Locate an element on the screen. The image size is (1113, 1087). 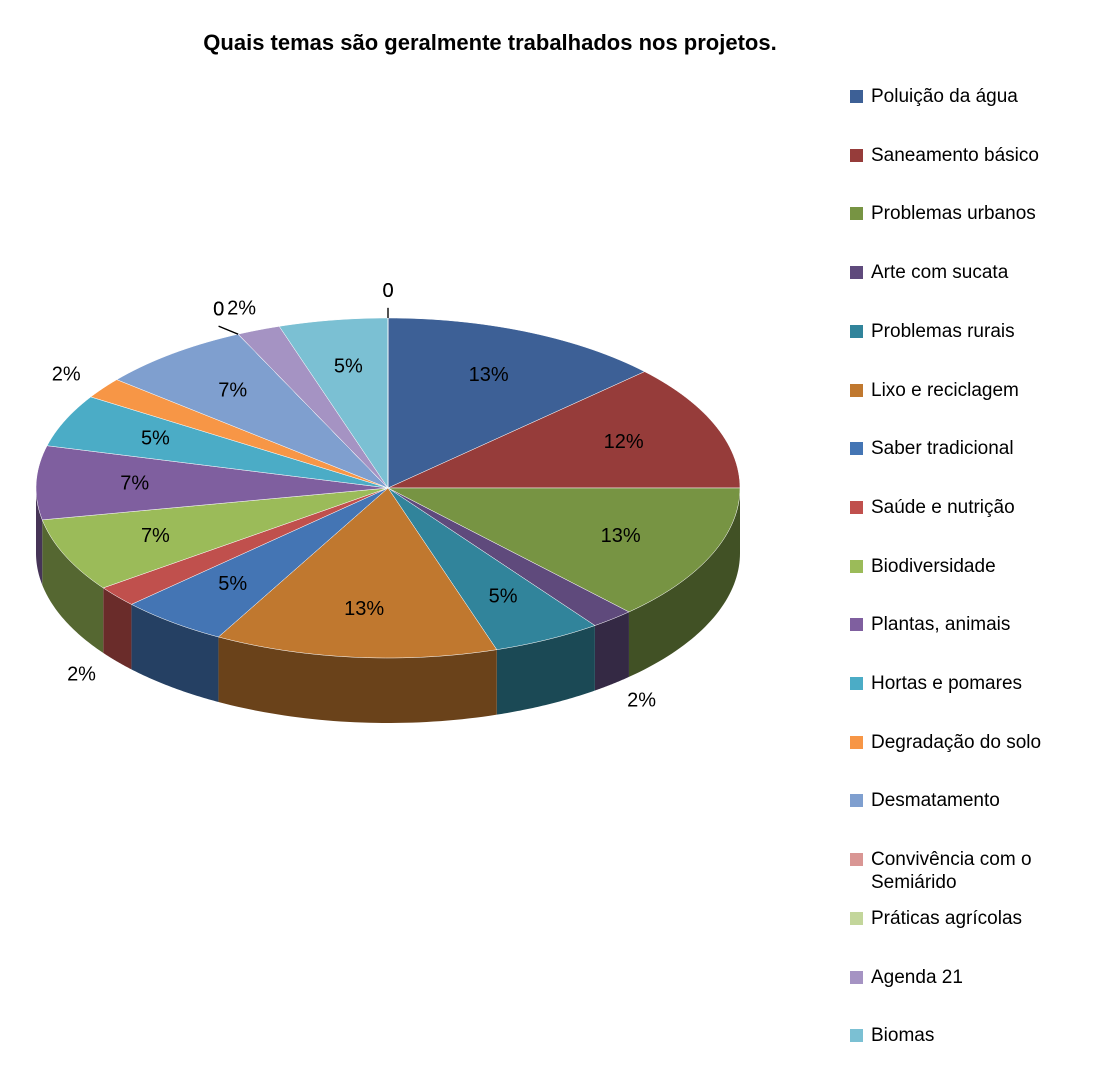
legend-item: Problemas urbanos is located at coordinates (963, 213).